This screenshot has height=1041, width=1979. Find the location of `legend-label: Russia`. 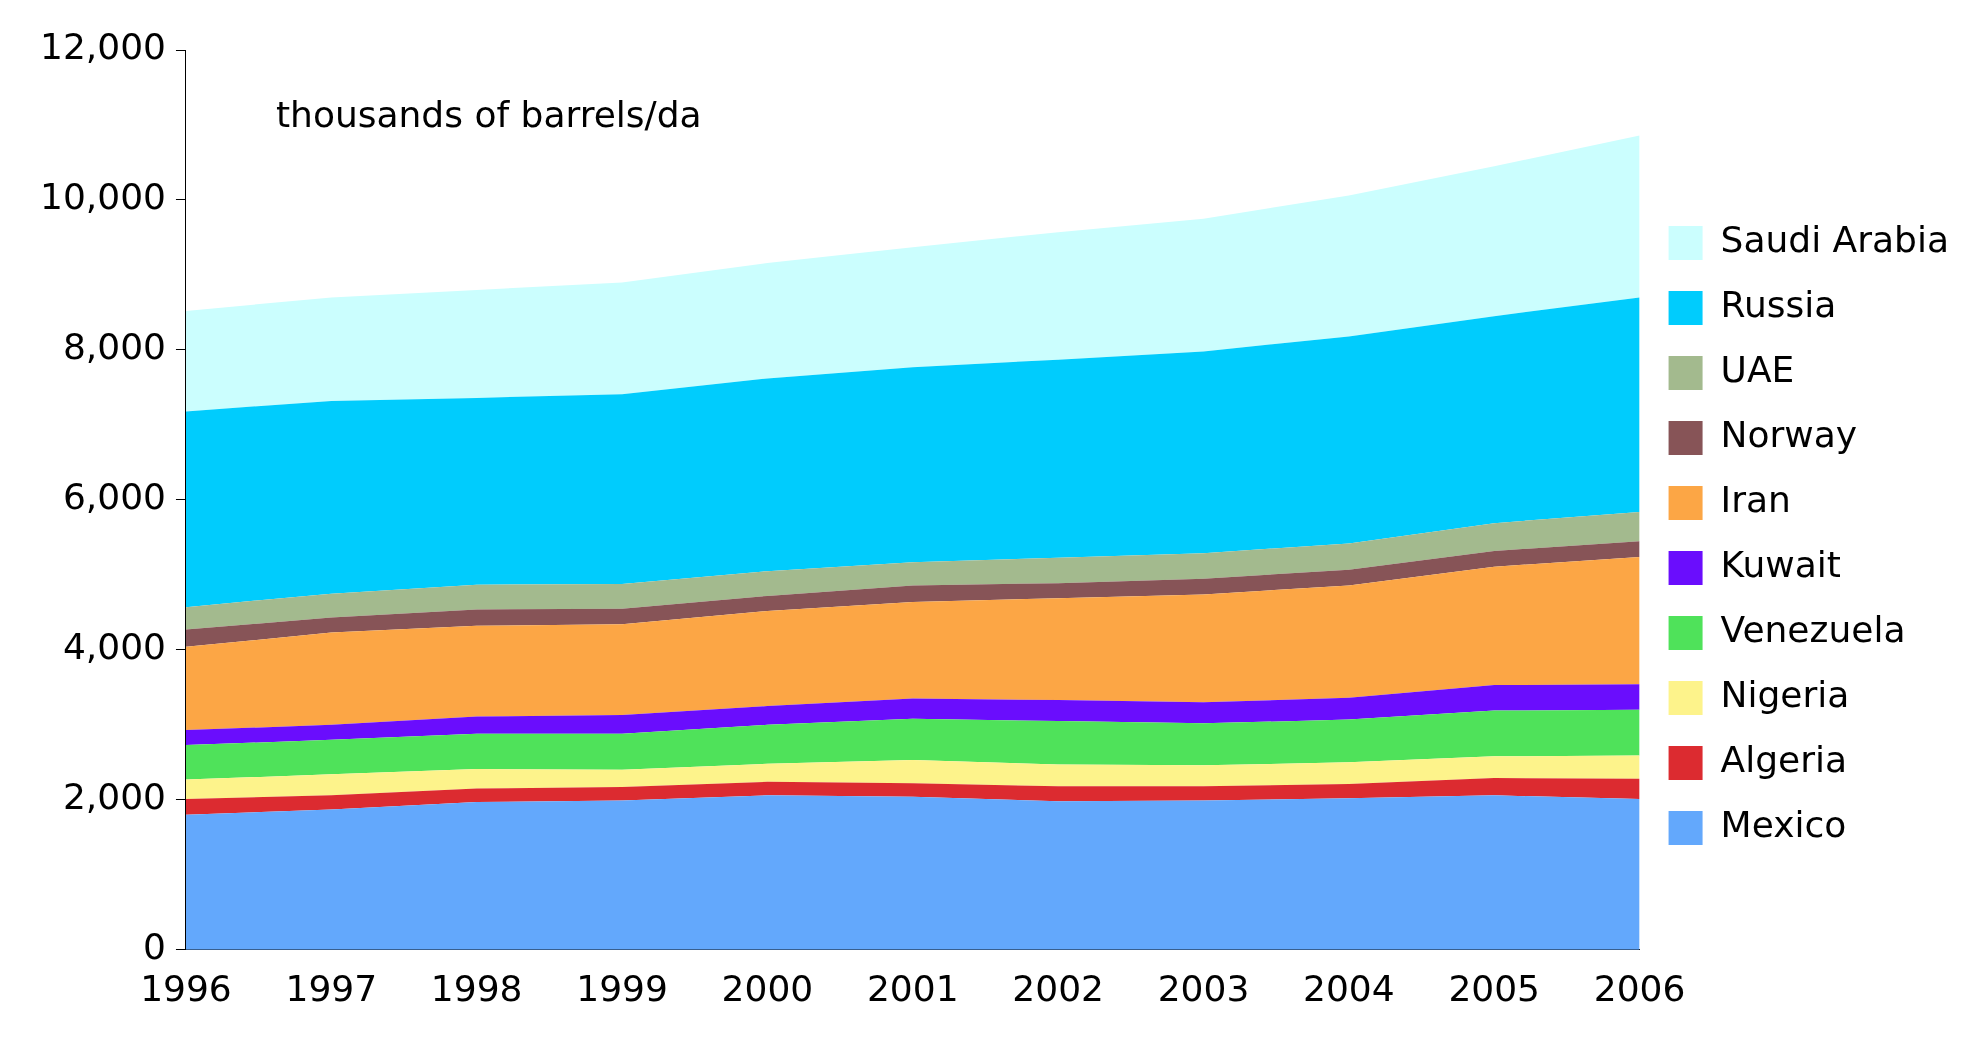

legend-label: Russia is located at coordinates (1778, 305).